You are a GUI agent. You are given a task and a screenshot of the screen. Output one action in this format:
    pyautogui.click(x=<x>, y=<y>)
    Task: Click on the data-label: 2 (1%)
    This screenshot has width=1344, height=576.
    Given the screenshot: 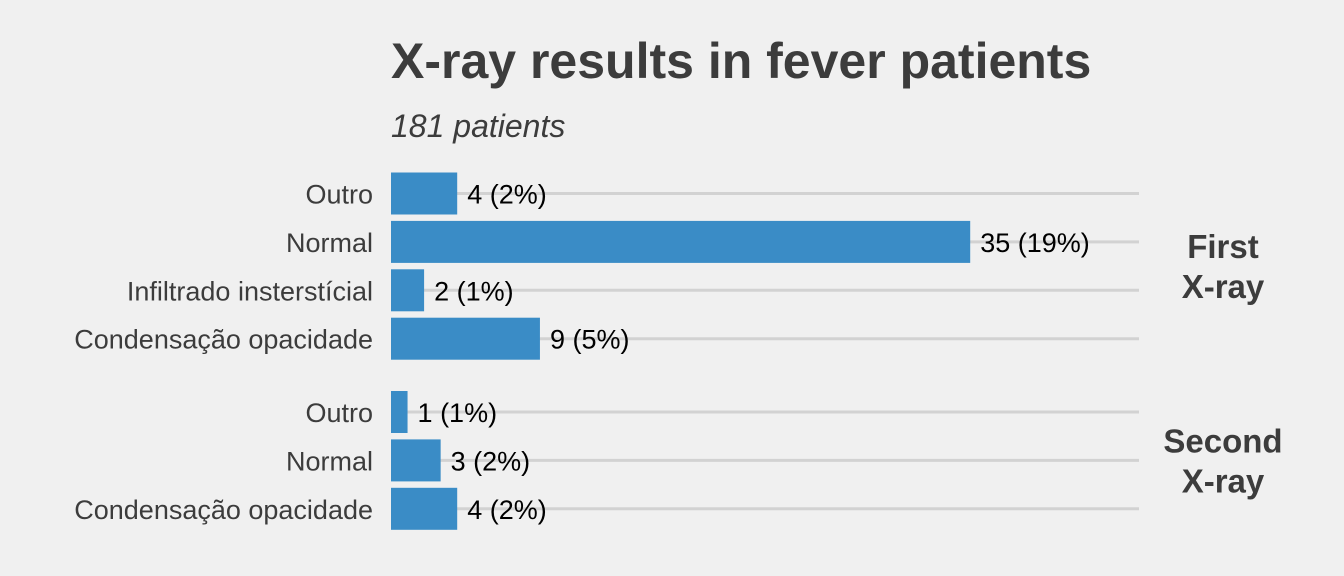 What is the action you would take?
    pyautogui.click(x=474, y=291)
    